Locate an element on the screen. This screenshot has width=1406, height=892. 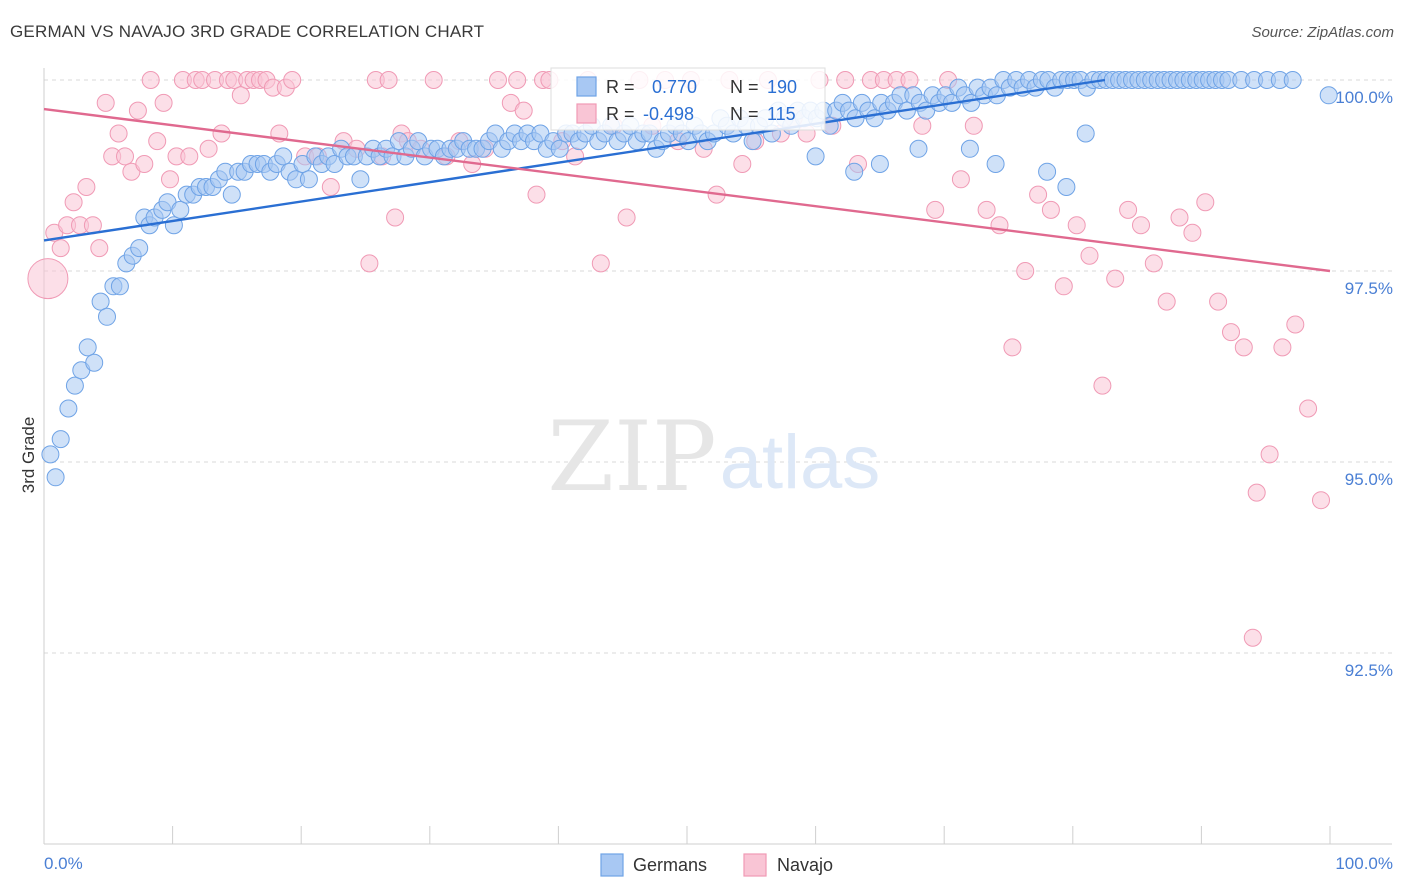
german-n-value: 190 is located at coordinates (782, 87).